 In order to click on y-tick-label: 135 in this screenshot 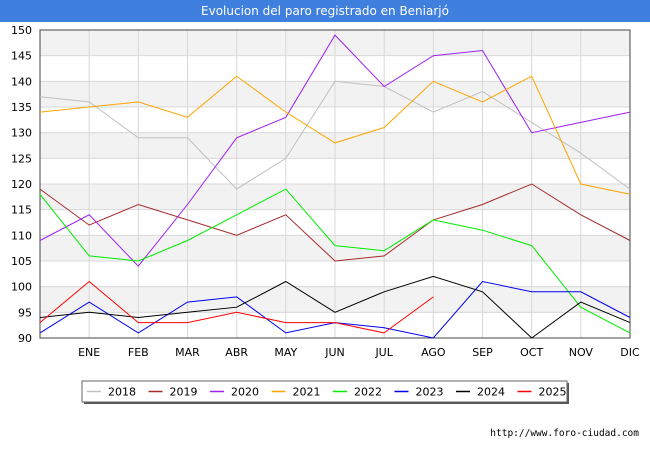, I will do `click(21, 107)`.